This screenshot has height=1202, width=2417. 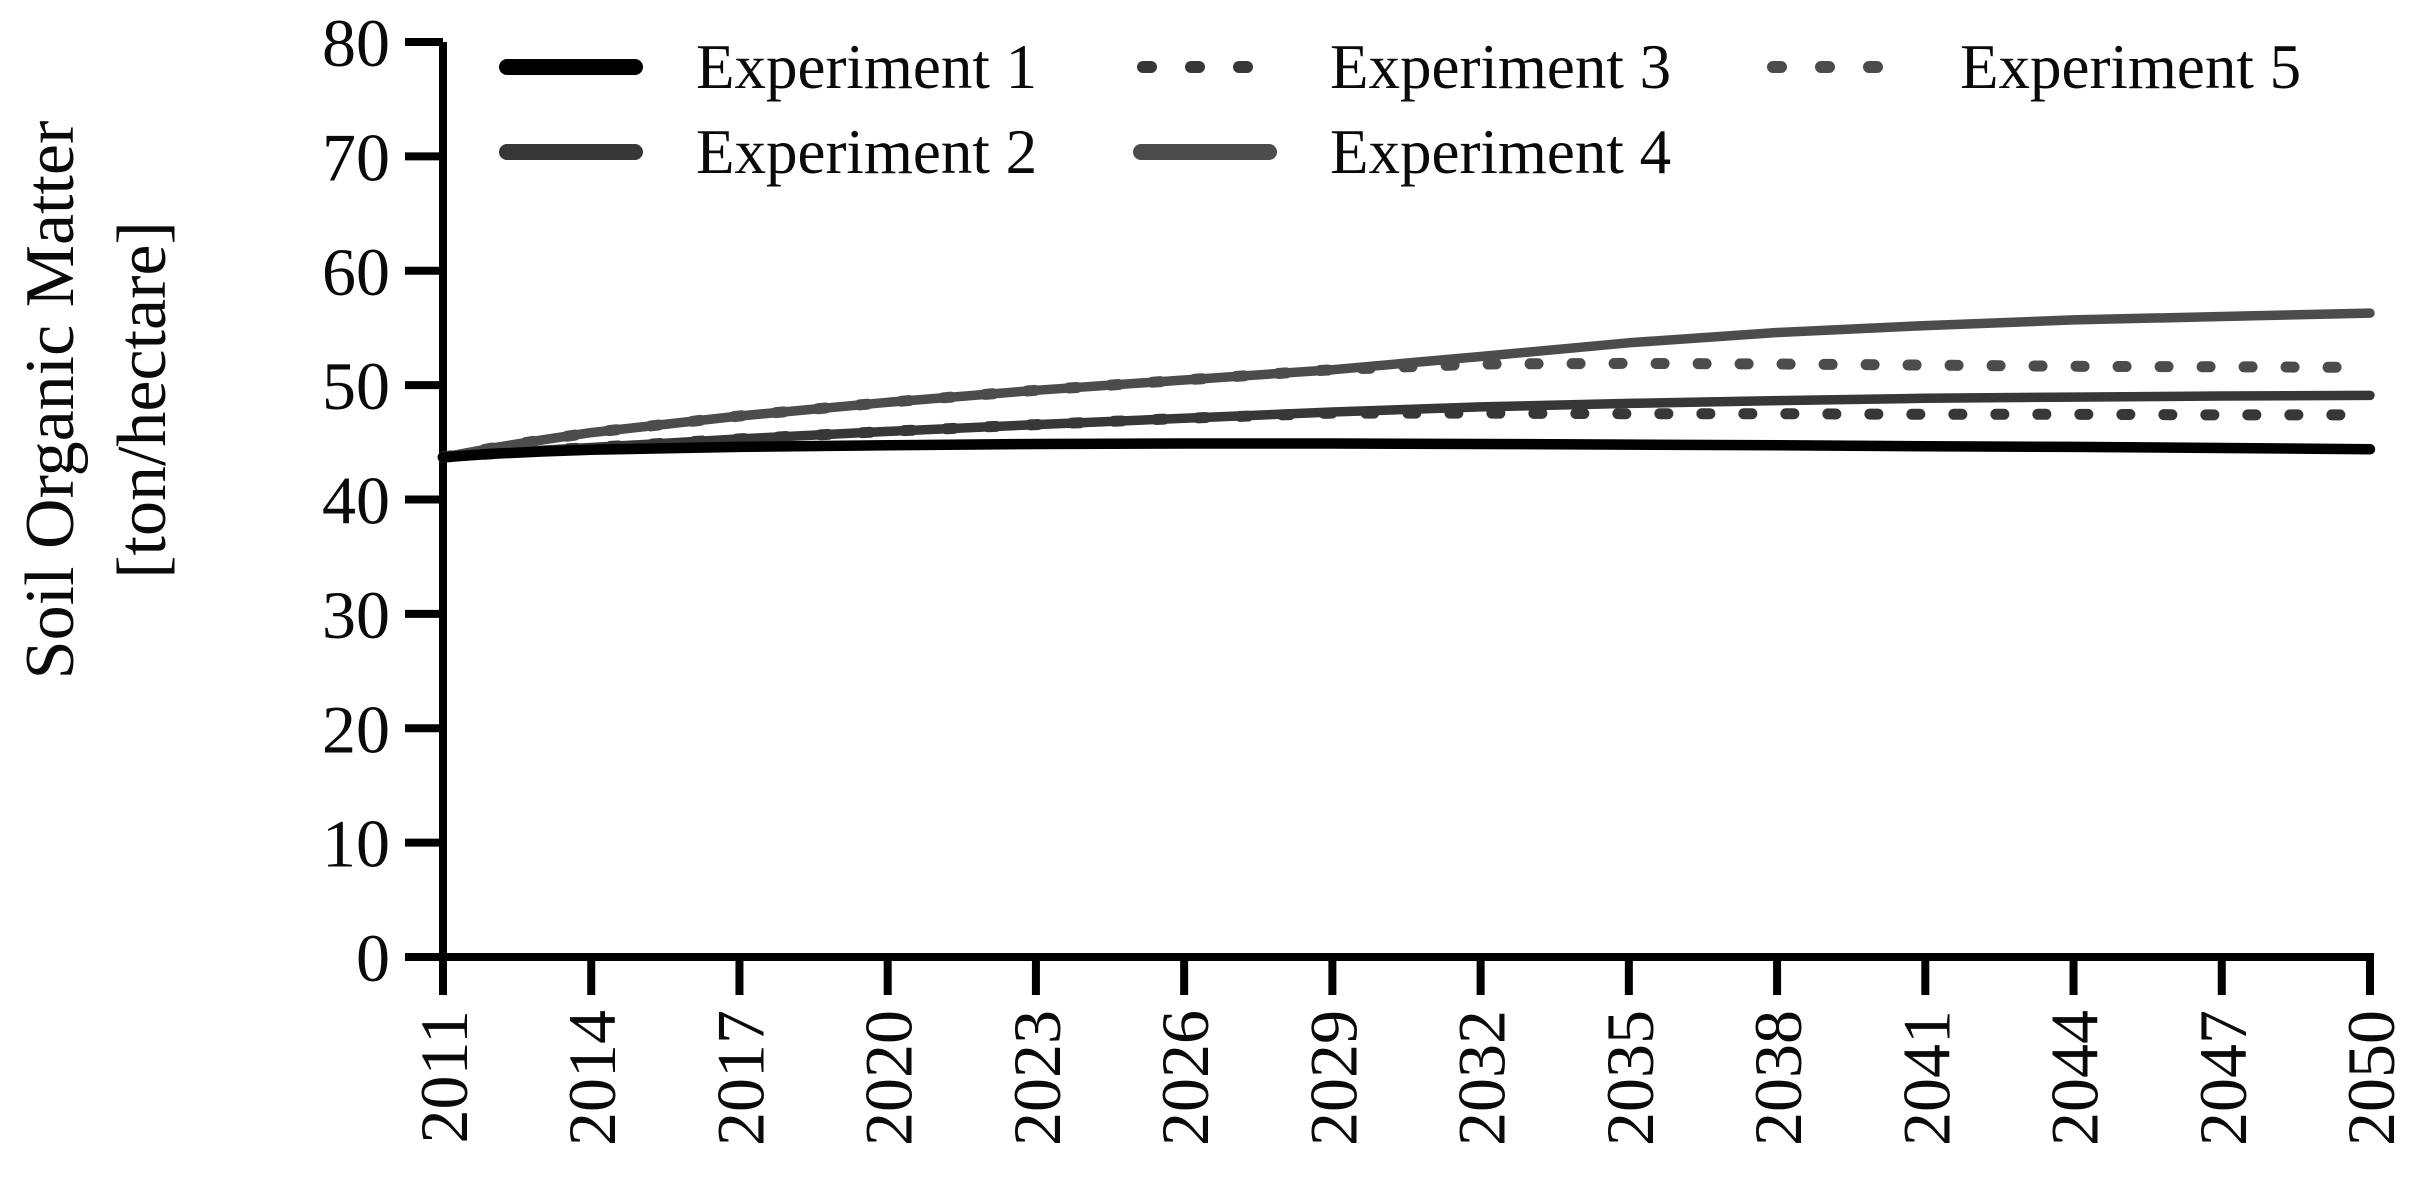 What do you see at coordinates (2131, 67) in the screenshot?
I see `legend-label: Experiment 5` at bounding box center [2131, 67].